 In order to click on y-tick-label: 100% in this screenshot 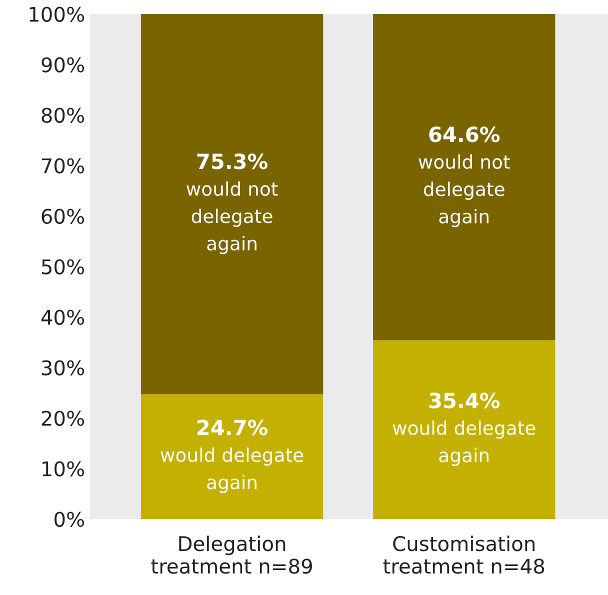, I will do `click(57, 14)`.